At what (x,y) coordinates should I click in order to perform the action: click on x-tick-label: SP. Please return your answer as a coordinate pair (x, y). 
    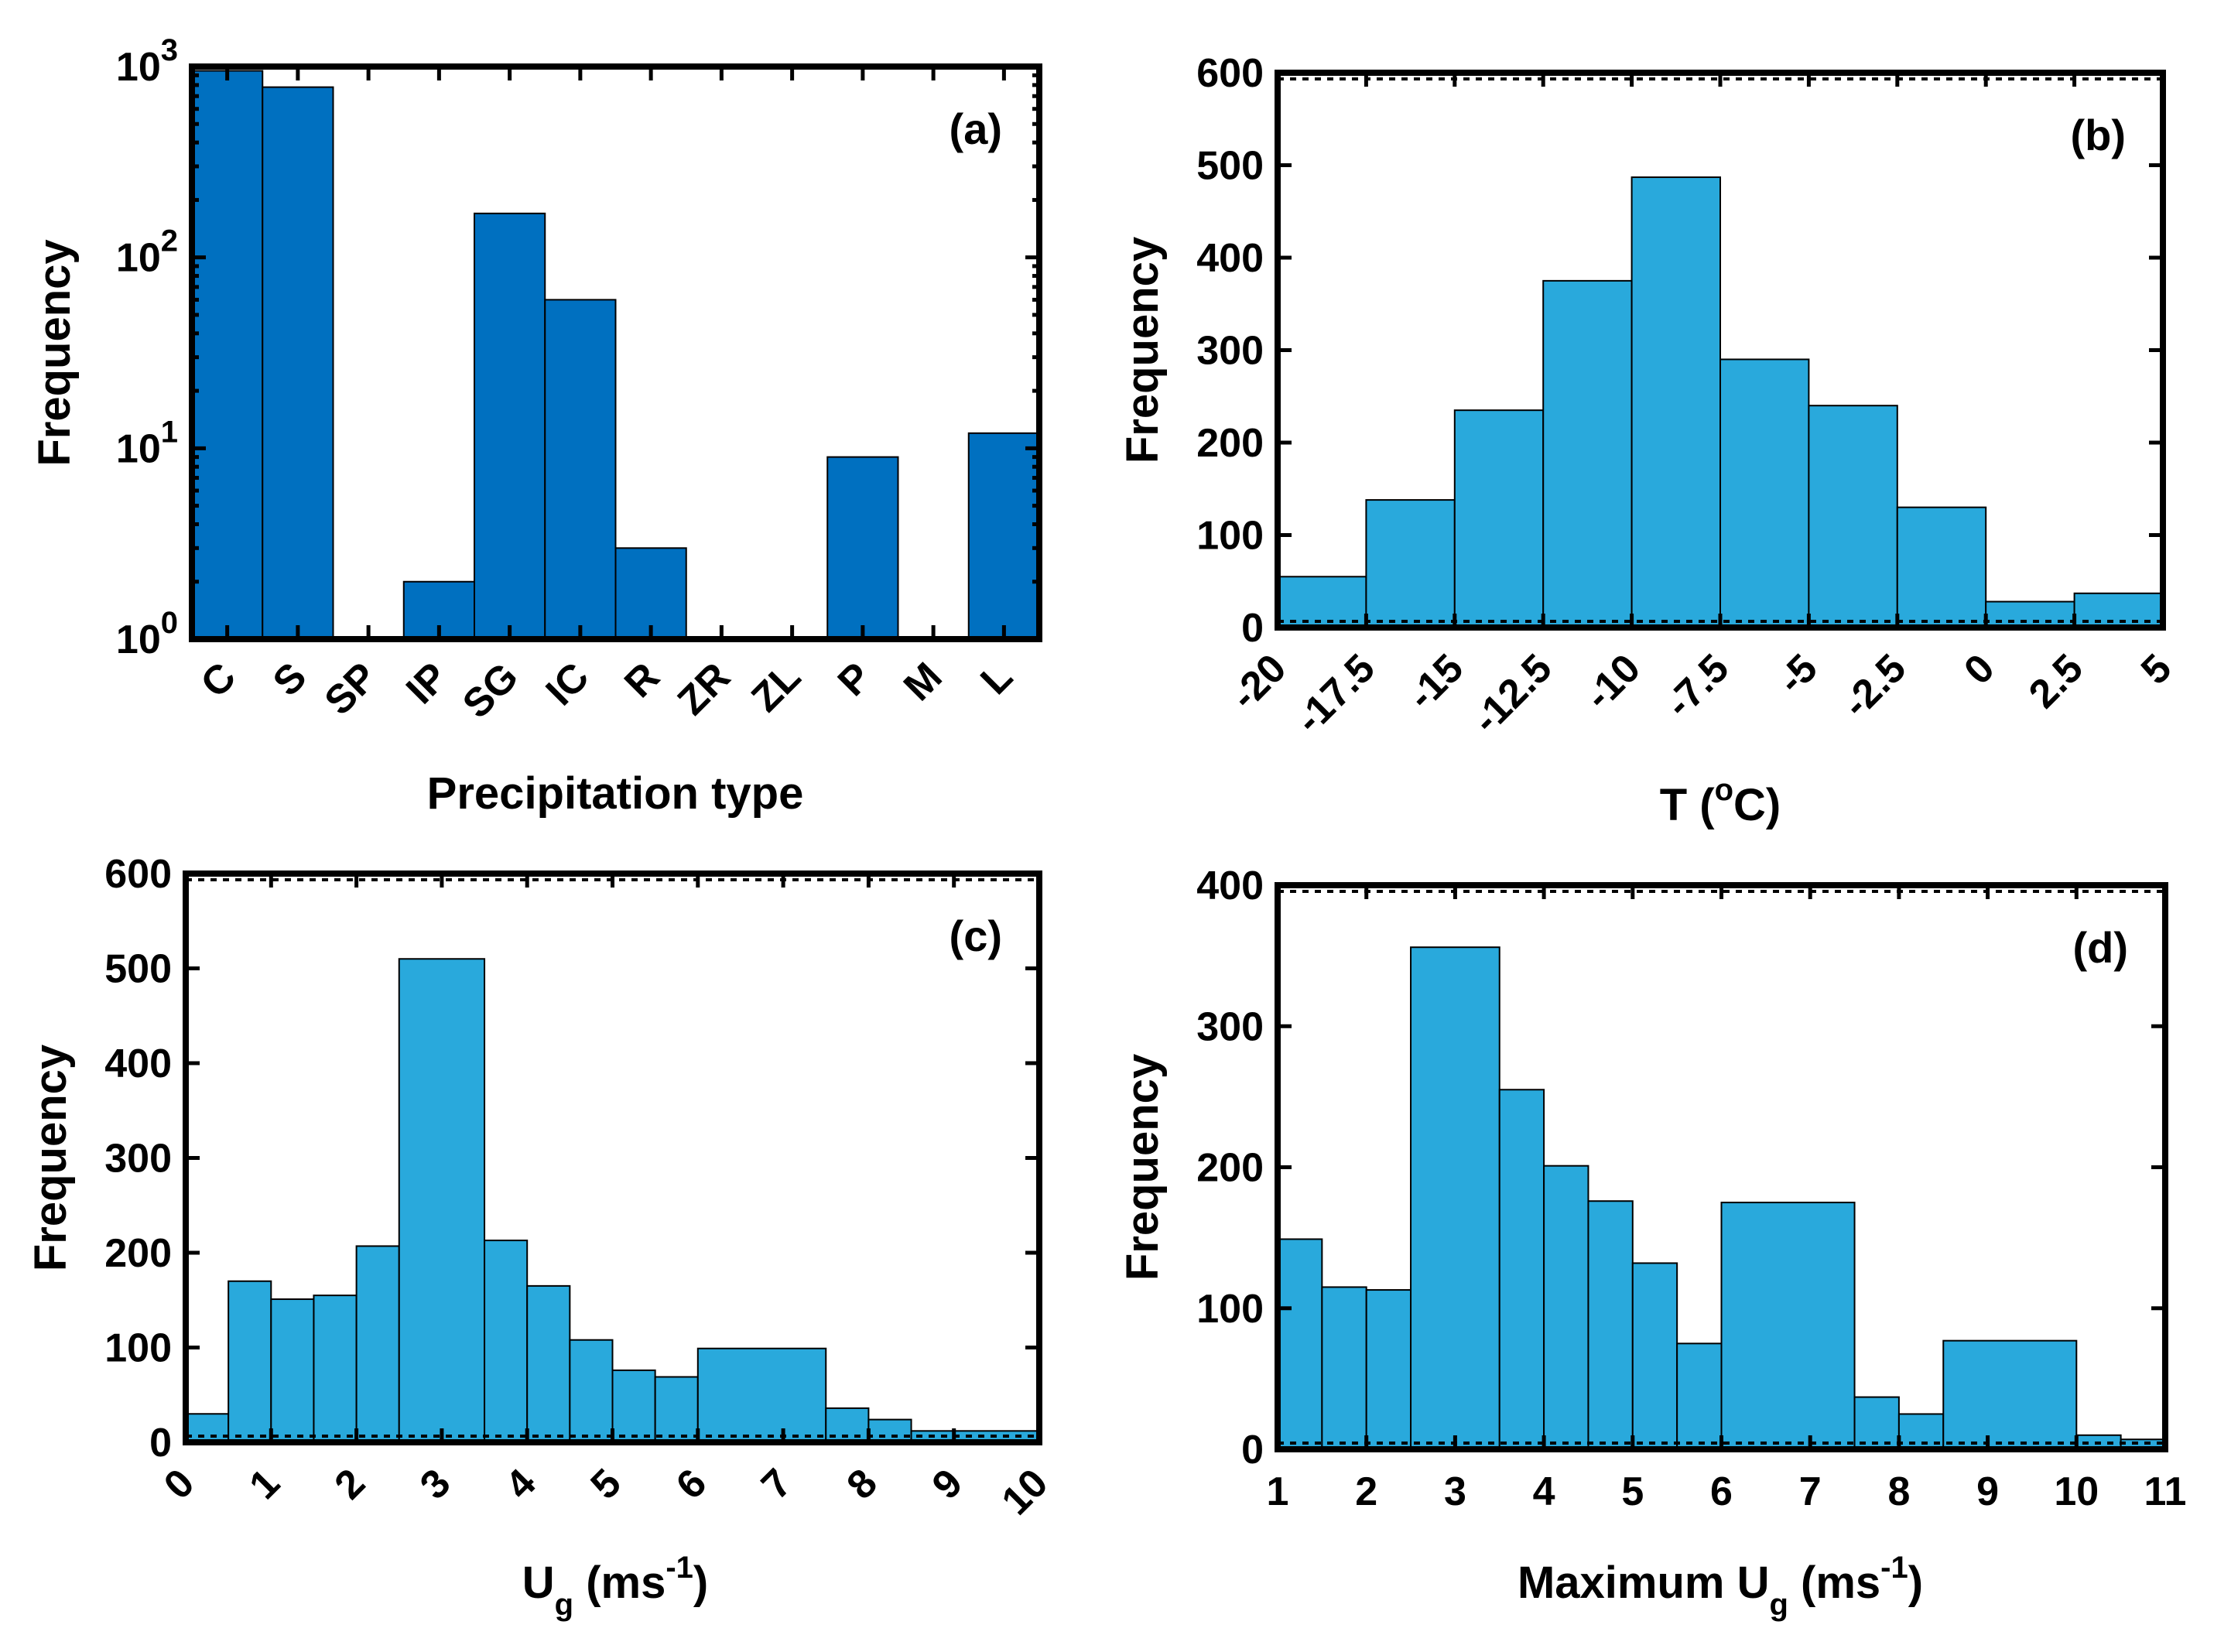
    Looking at the image, I should click on (351, 689).